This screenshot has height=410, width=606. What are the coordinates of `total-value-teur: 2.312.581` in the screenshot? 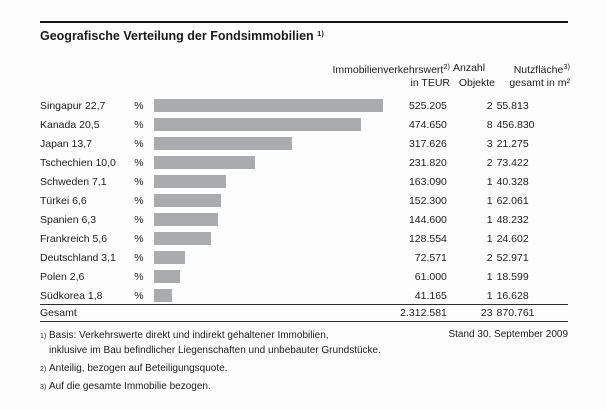 It's located at (423, 313).